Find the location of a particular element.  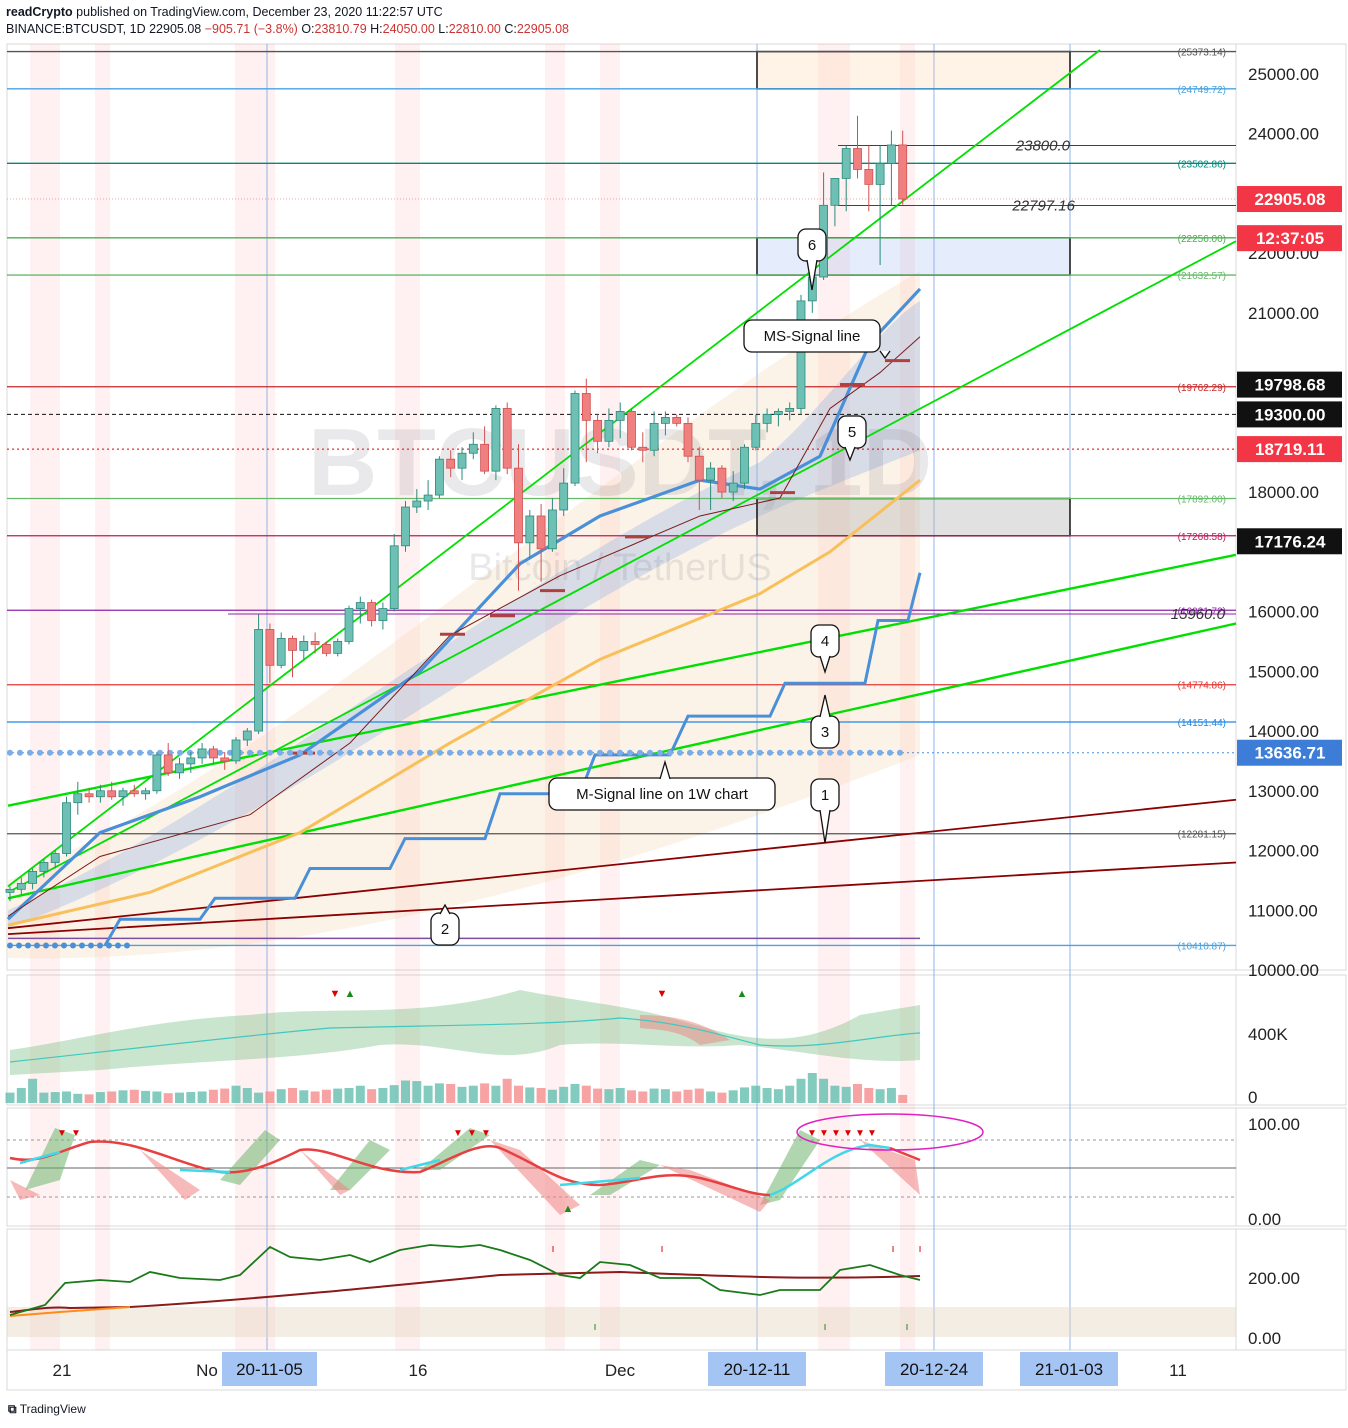

level-label-10: (14151.44) is located at coordinates (1202, 723).